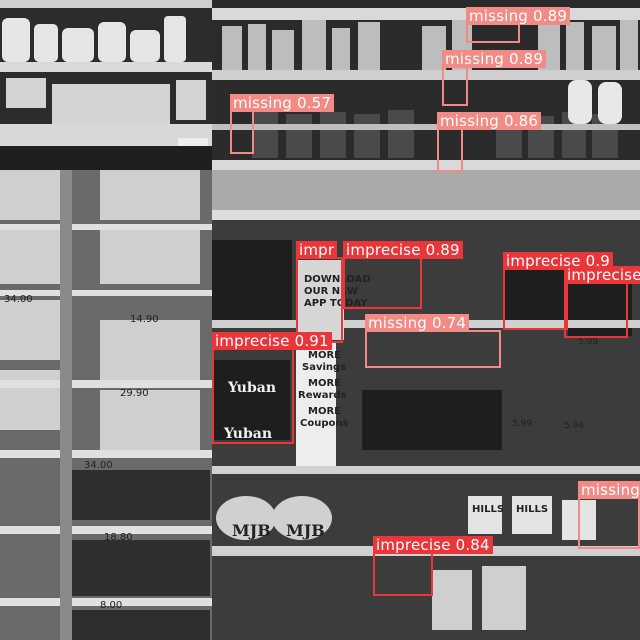 This screenshot has height=640, width=640. I want to click on detection-box-imprecise: impr, so click(319, 292).